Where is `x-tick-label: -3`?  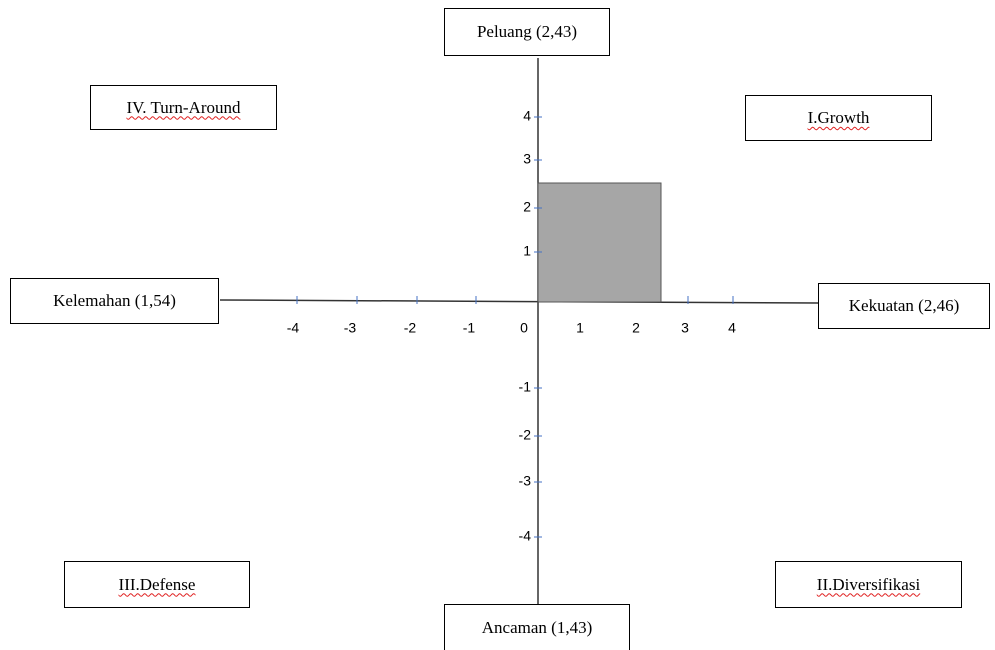 x-tick-label: -3 is located at coordinates (350, 328).